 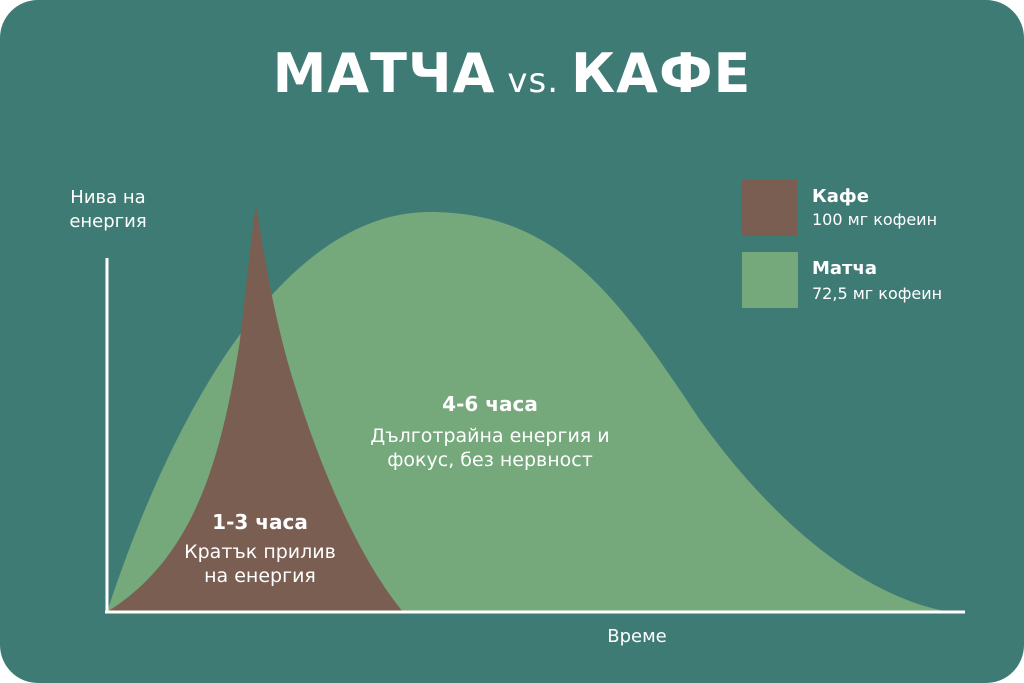 I want to click on legend-matcha-caffeine: 72,5 мг кофеин, so click(x=877, y=293).